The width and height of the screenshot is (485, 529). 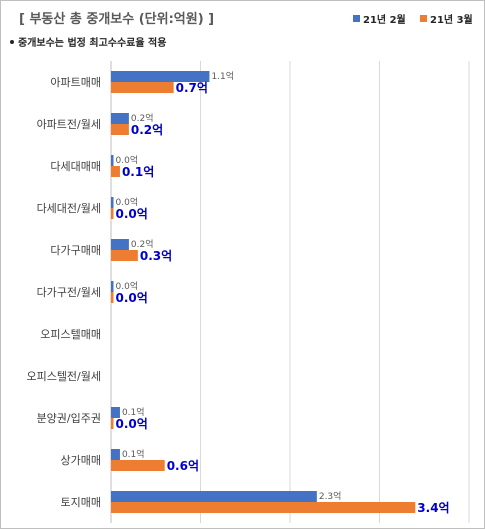 I want to click on legend-swatch-feb, so click(x=356, y=18).